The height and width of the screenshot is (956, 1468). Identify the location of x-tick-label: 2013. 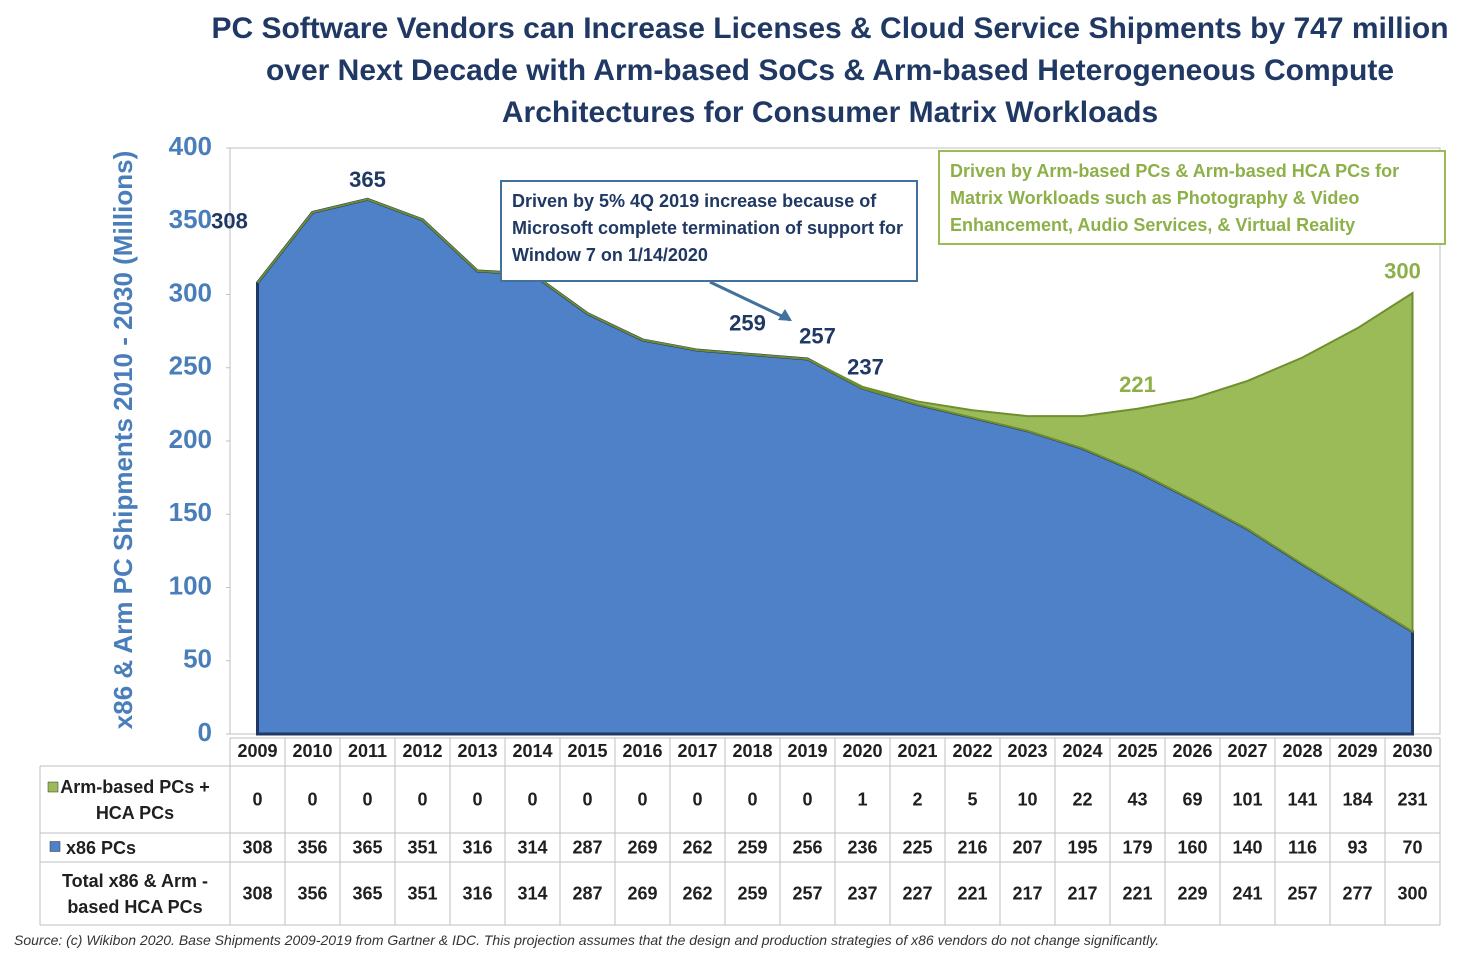
(477, 751).